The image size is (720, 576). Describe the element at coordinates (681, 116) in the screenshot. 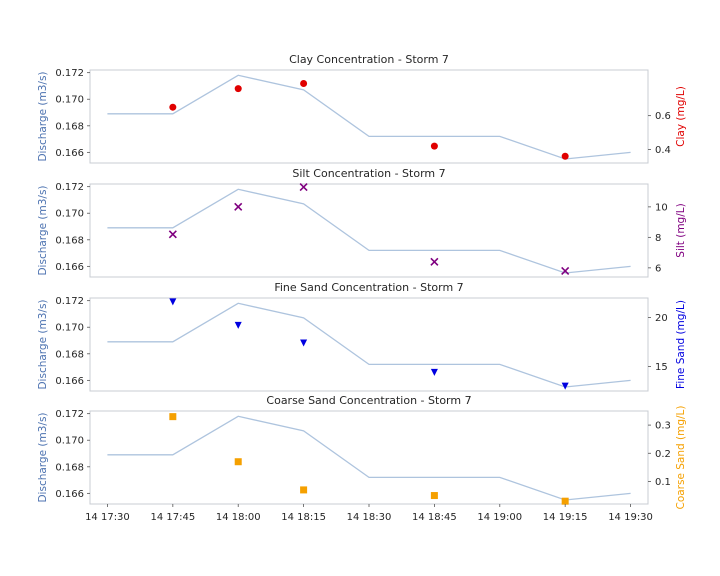

I see `concentration-axis-label: Clay (mg/L)` at that location.